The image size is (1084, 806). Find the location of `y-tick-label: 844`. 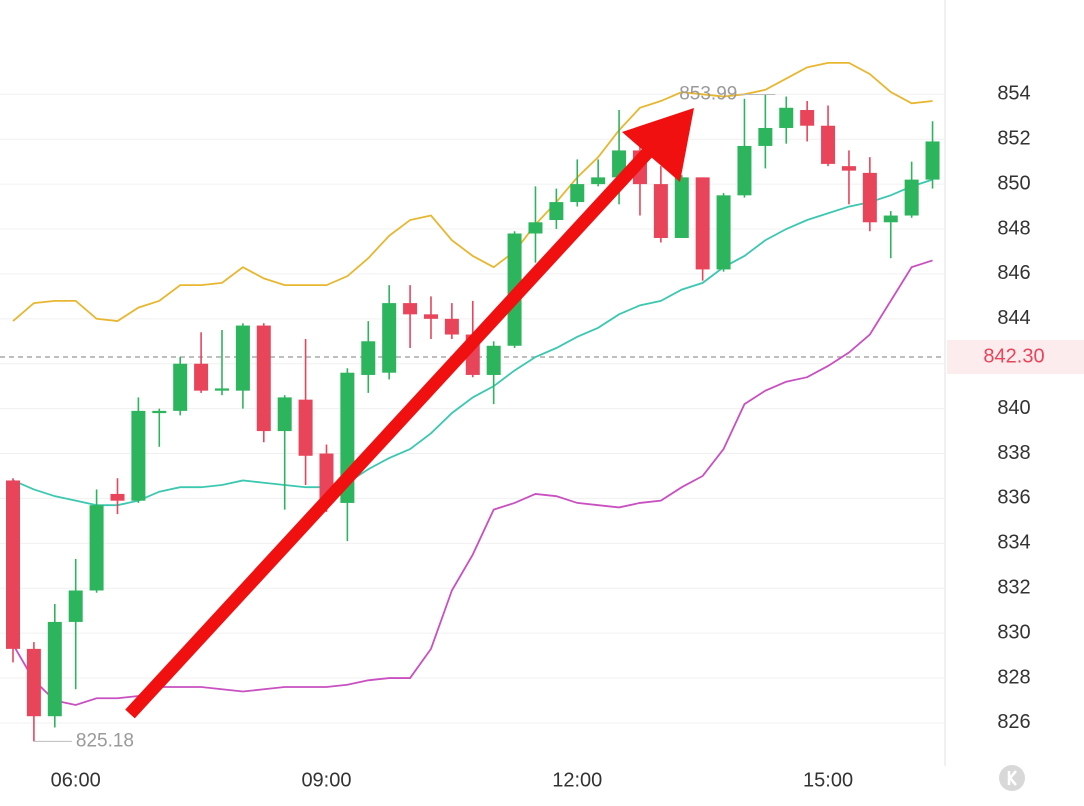

y-tick-label: 844 is located at coordinates (1013, 318).